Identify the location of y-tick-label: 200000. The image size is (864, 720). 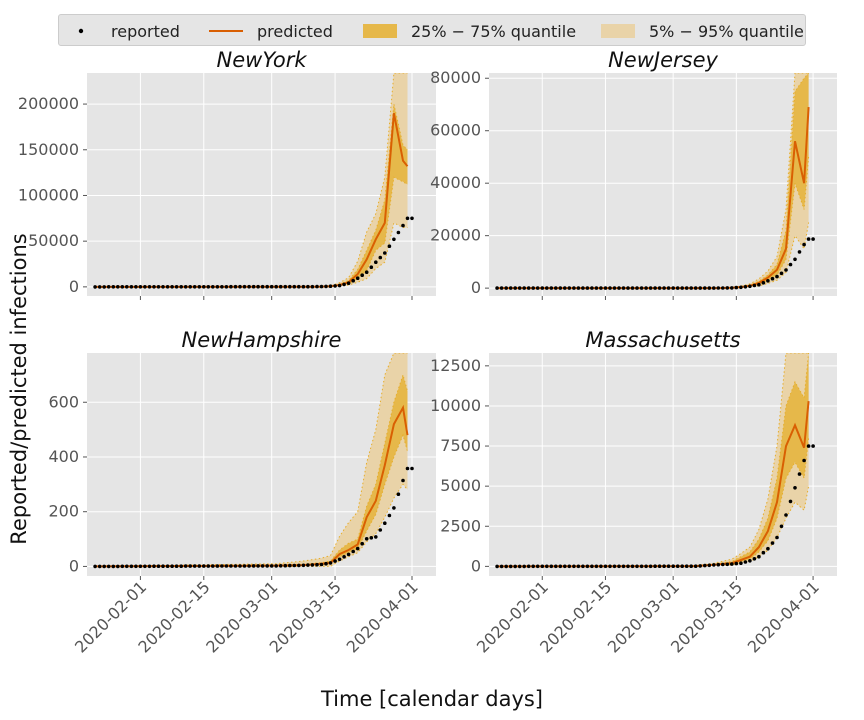
(48, 103).